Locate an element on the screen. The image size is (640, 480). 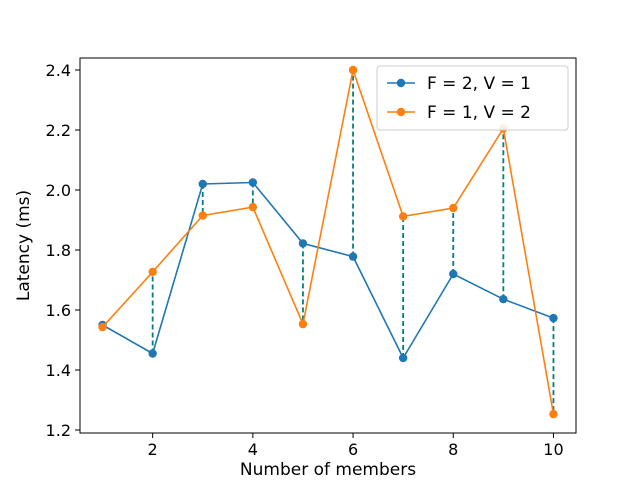
x-tick-label: 6 is located at coordinates (353, 449).